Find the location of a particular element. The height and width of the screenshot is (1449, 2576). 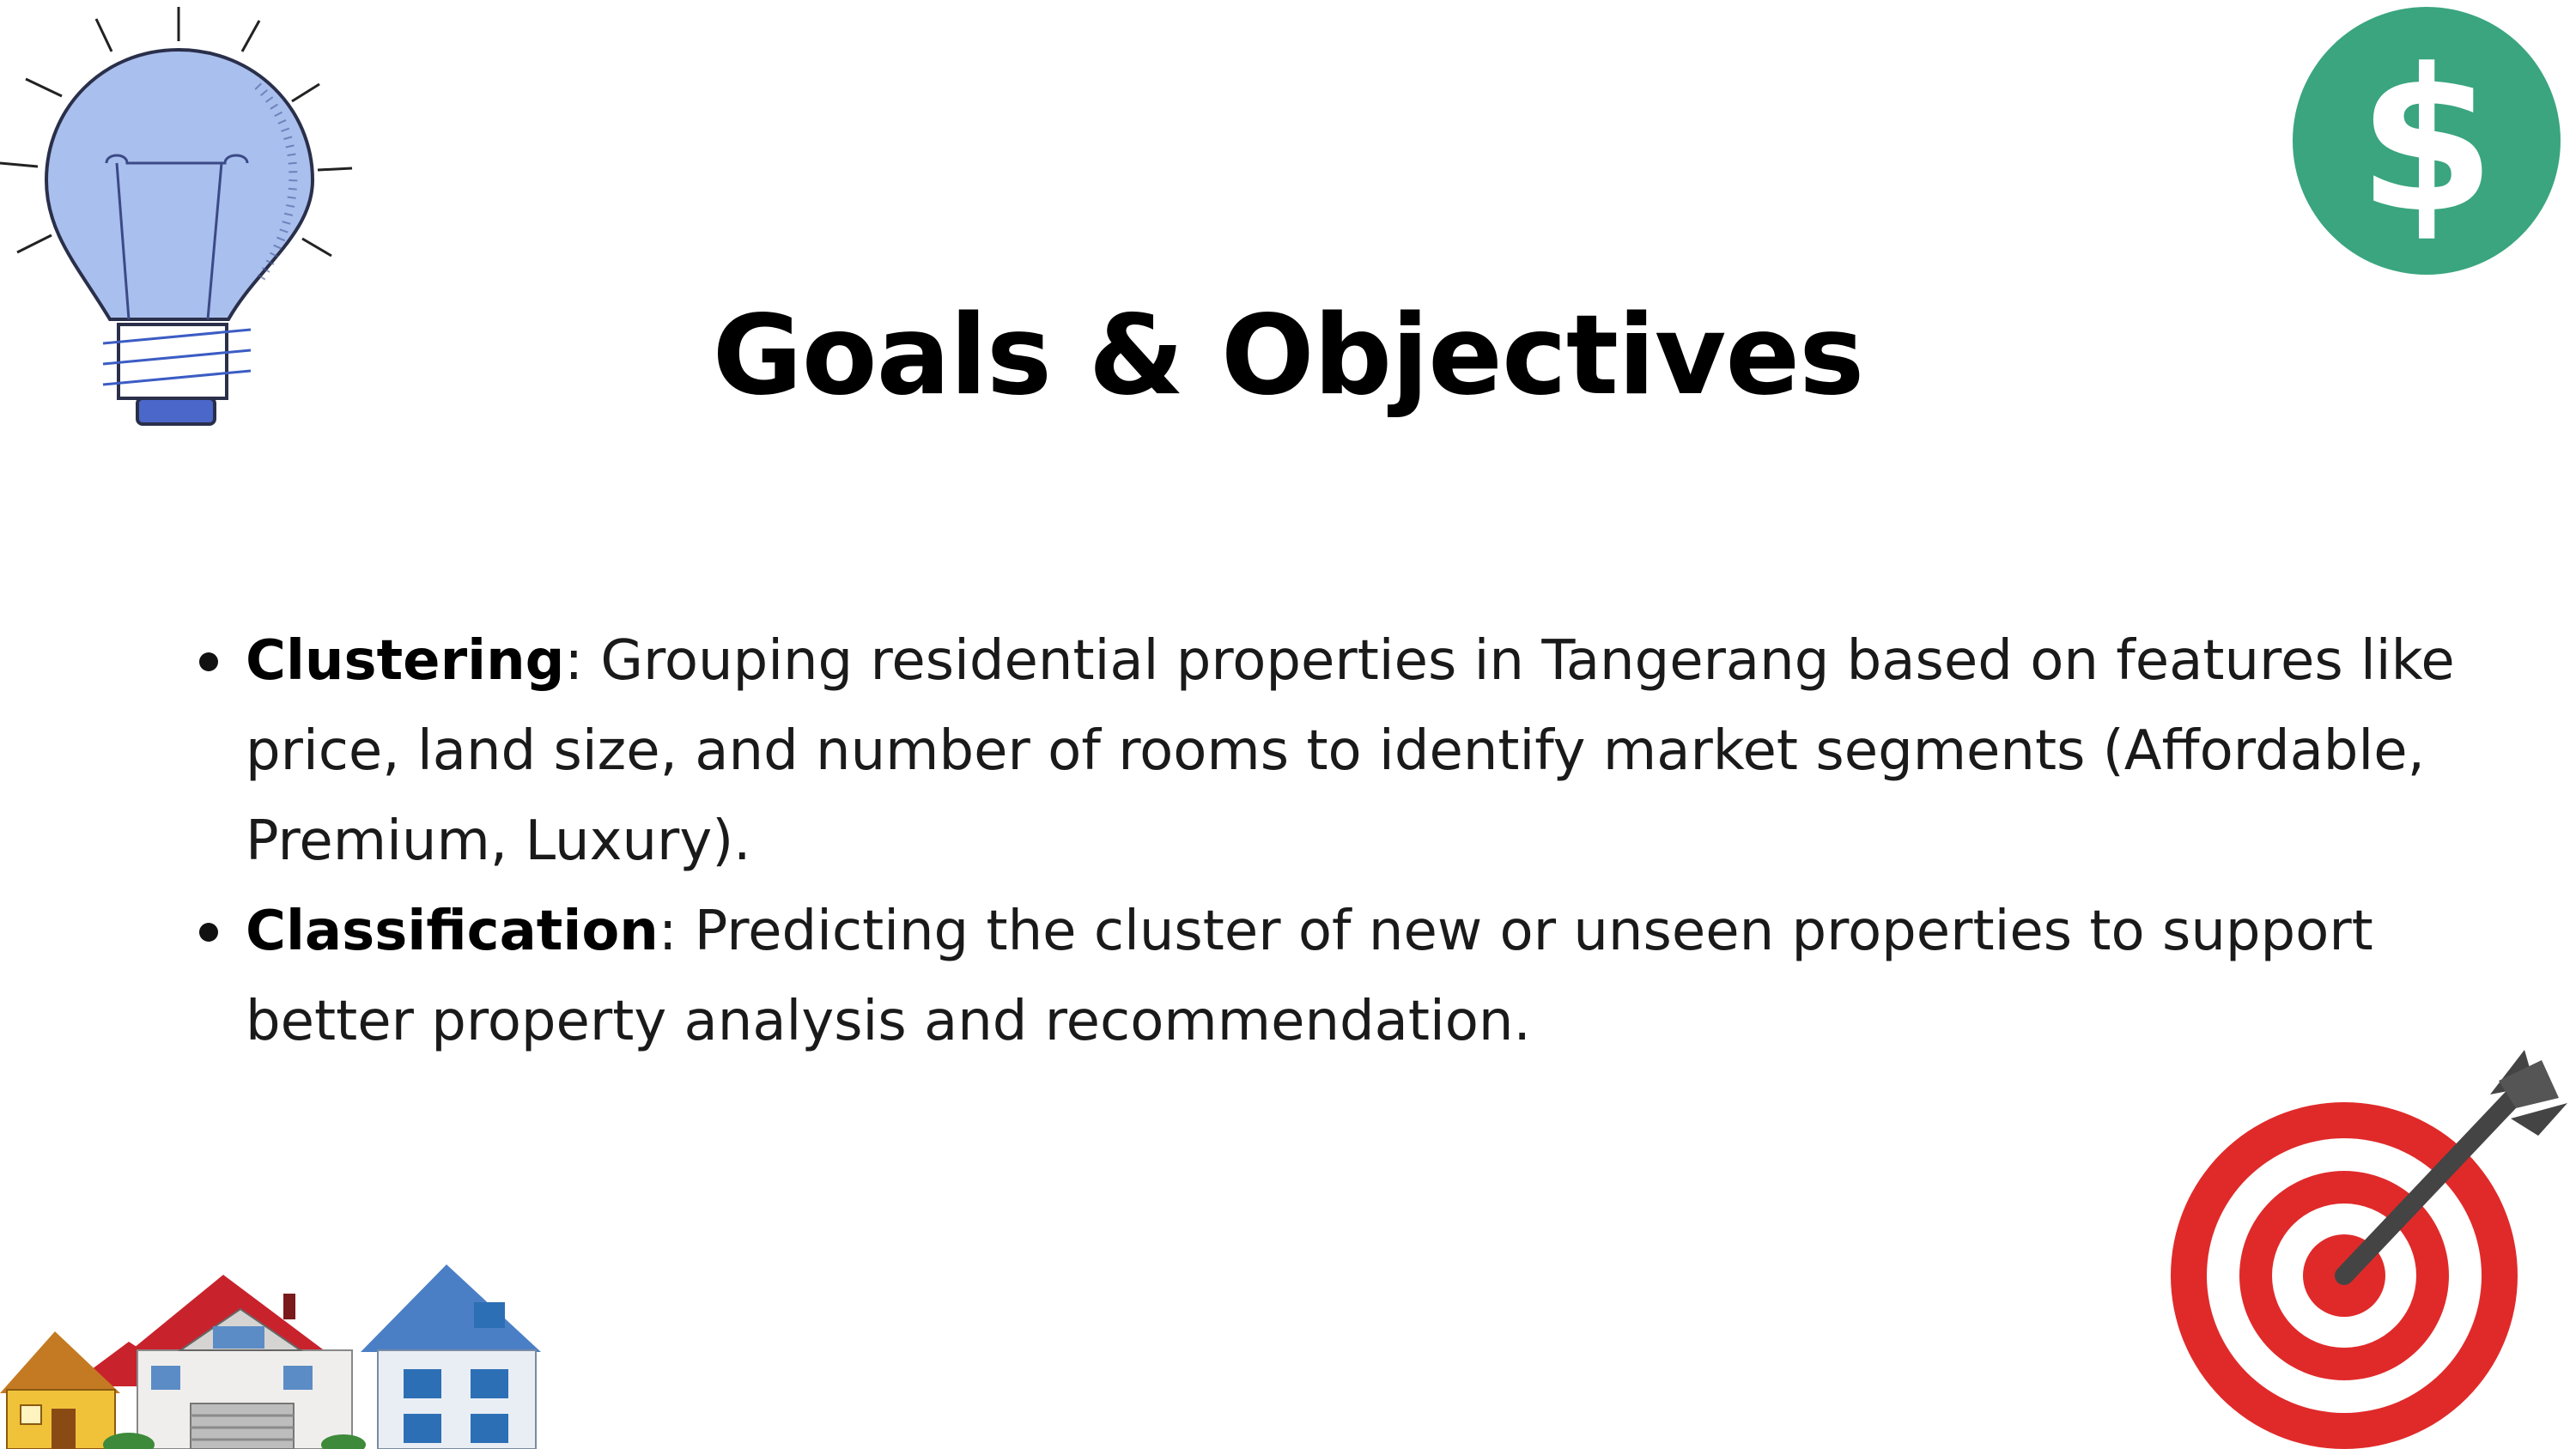

target-arrow-icon is located at coordinates (2369, 1249).